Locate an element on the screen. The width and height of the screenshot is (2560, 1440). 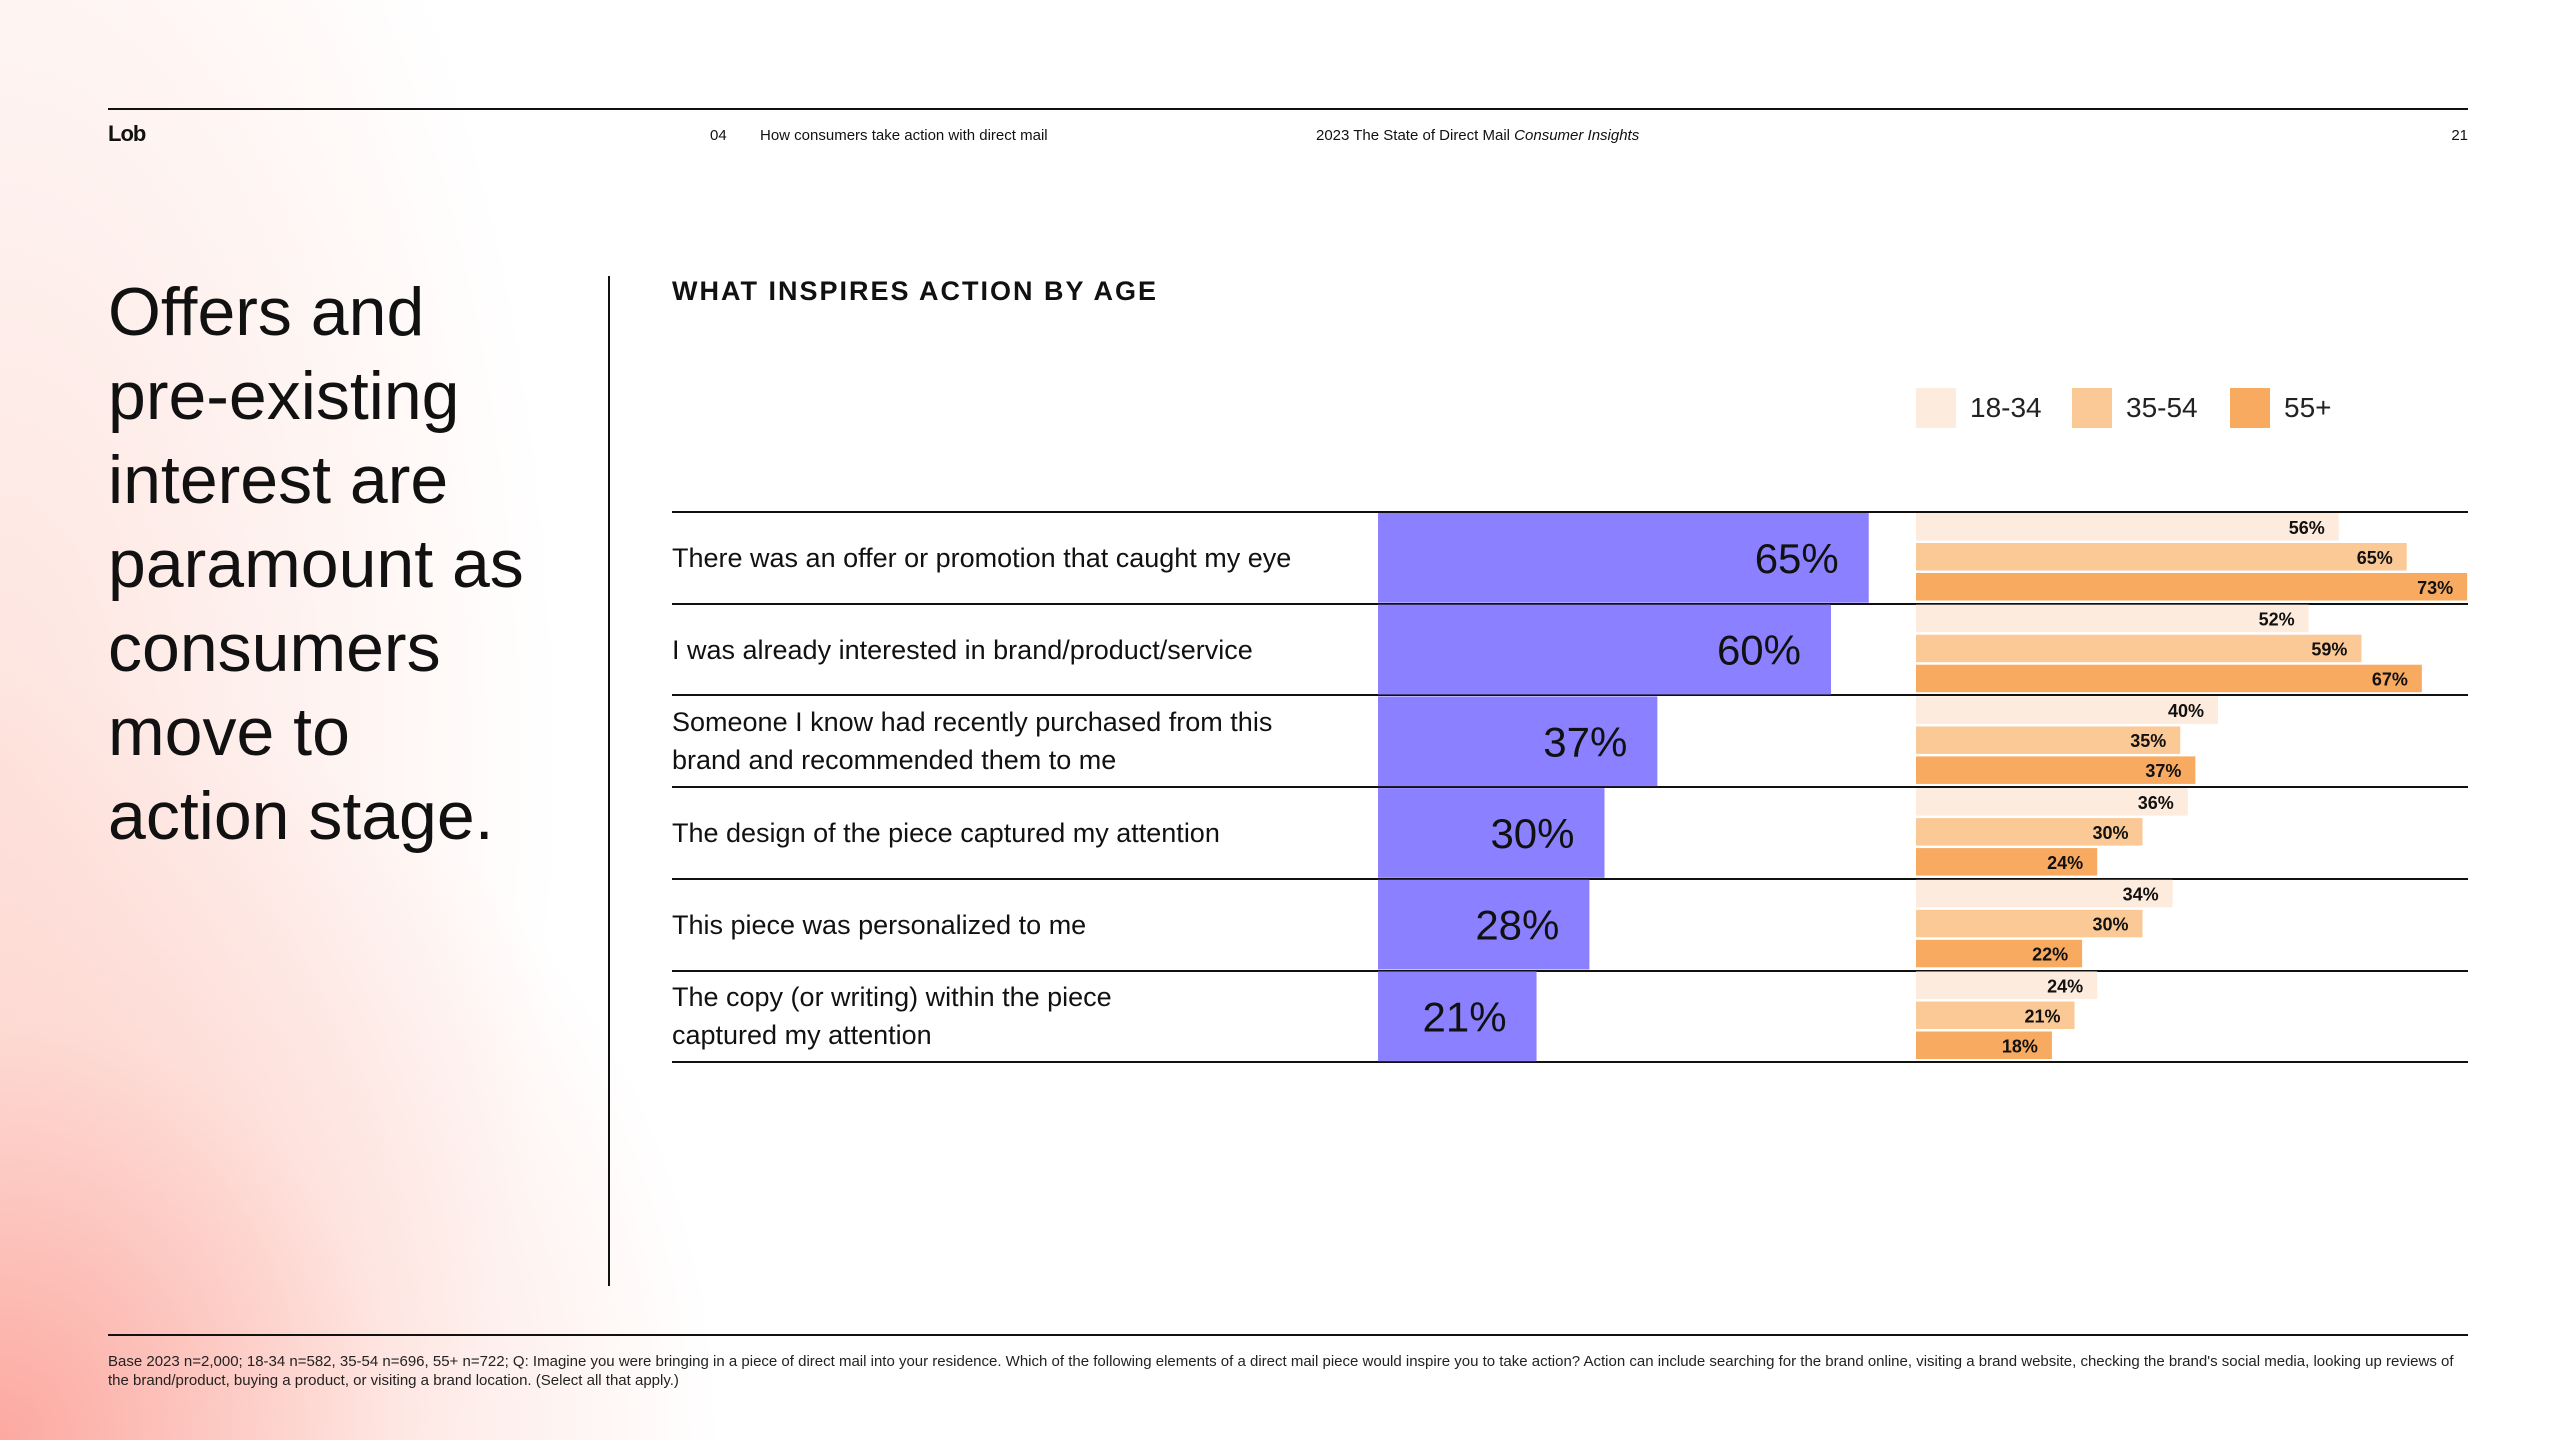
legend-label-55-plus: 55+ is located at coordinates (2308, 407).